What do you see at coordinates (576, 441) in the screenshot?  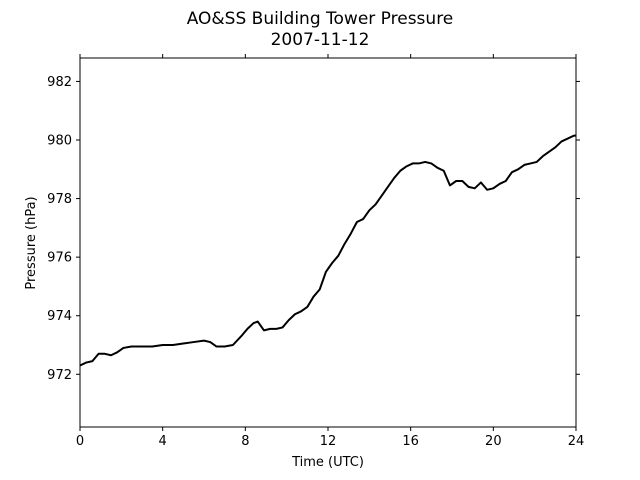 I see `x-tick-label: 24` at bounding box center [576, 441].